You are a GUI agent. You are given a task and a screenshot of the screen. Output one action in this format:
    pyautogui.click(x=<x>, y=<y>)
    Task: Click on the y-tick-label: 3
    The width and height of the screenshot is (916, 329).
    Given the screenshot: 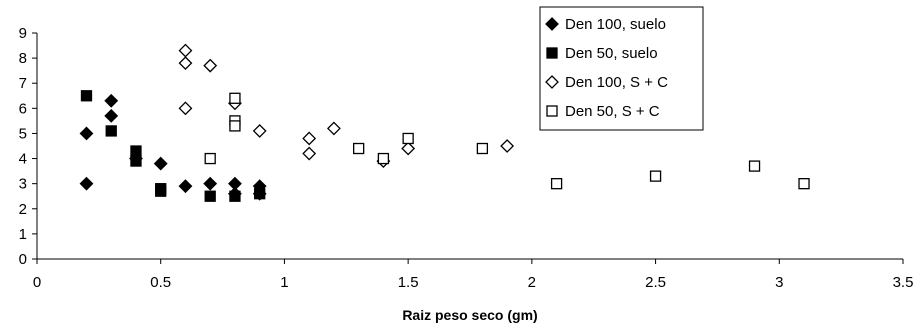 What is the action you would take?
    pyautogui.click(x=23, y=184)
    